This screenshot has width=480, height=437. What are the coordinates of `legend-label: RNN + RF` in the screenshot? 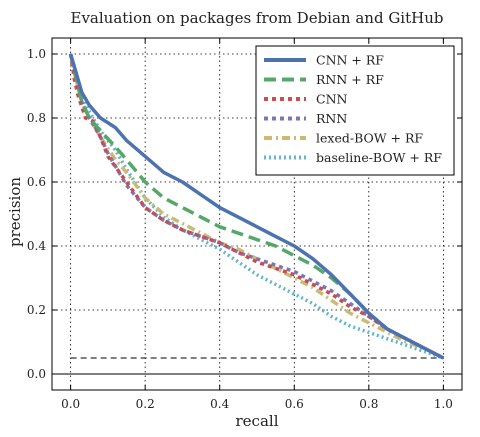 It's located at (350, 79).